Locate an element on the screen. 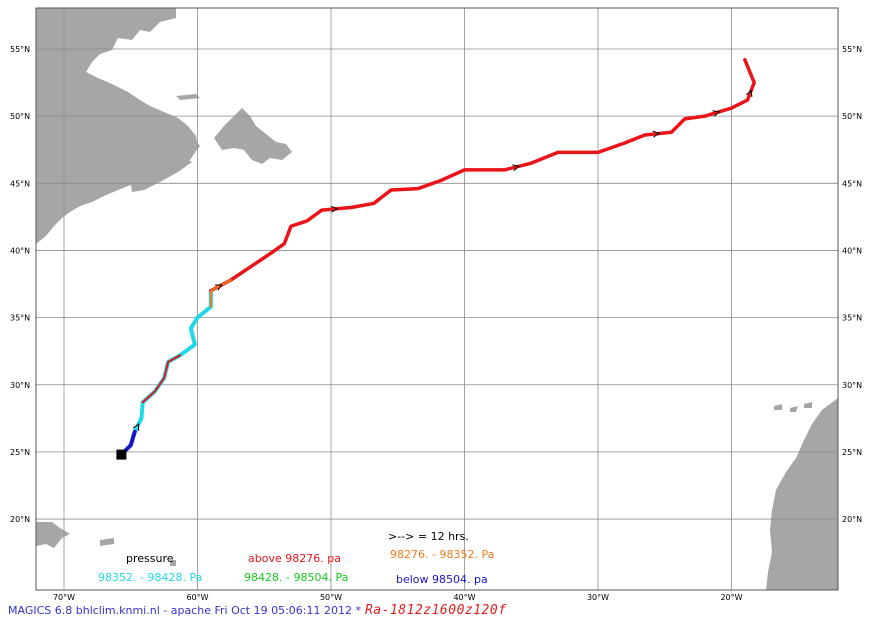  legend-above: above 98276. pa is located at coordinates (294, 558).